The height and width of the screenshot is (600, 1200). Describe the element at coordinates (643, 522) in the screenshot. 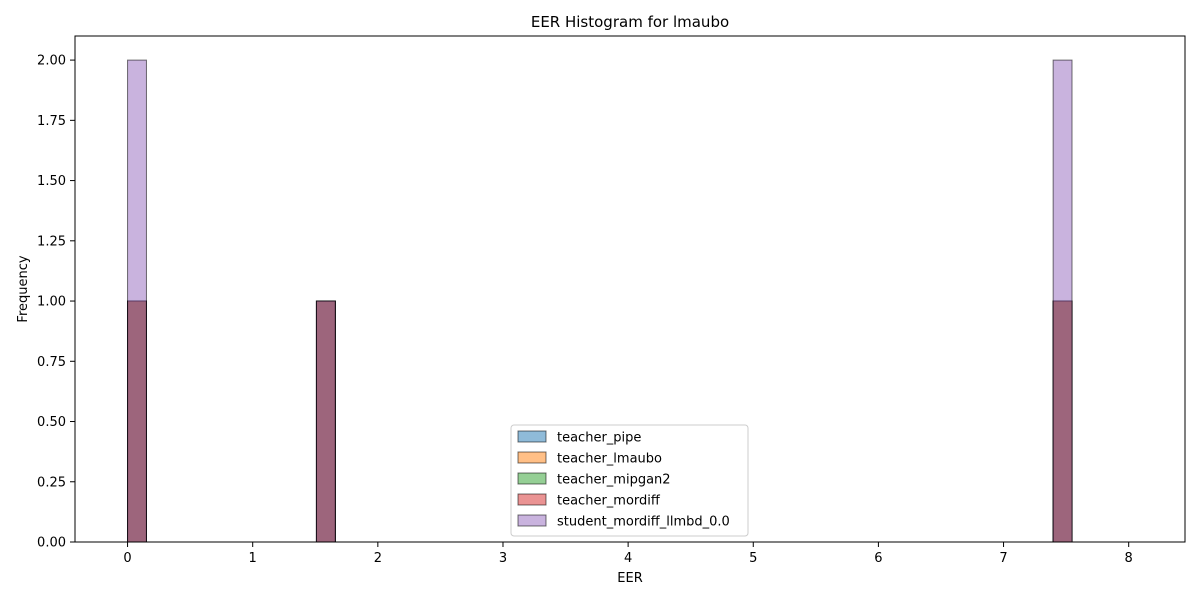

I see `legend-label: student_mordiff_llmbd_0.0` at that location.